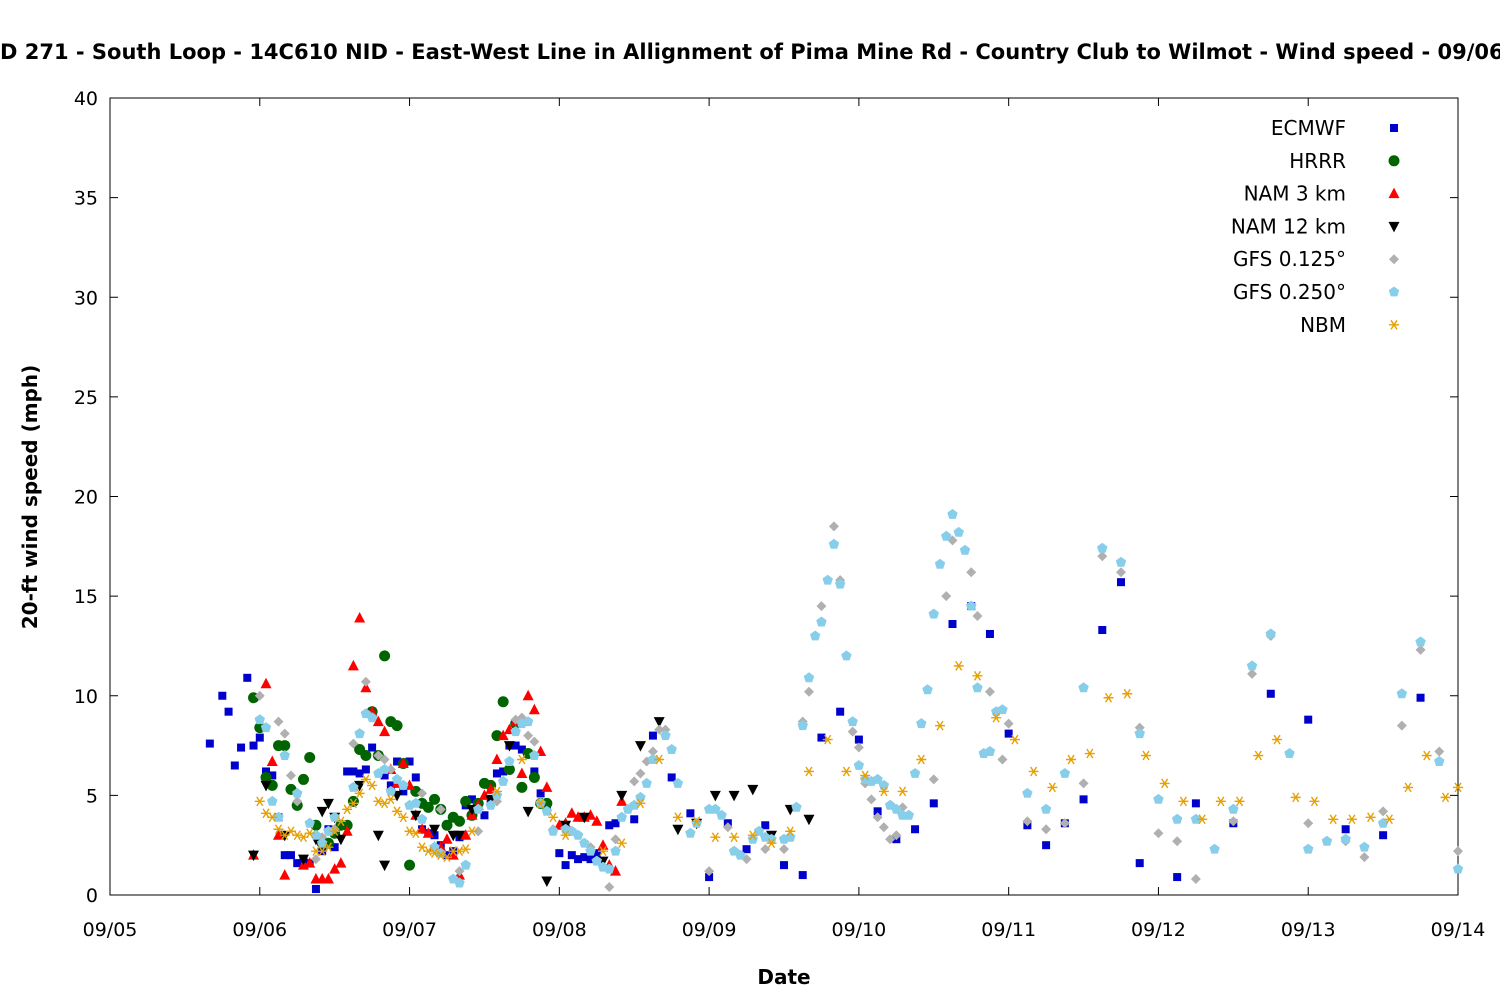  Describe the element at coordinates (92, 896) in the screenshot. I see `y-tick-label: 0` at that location.